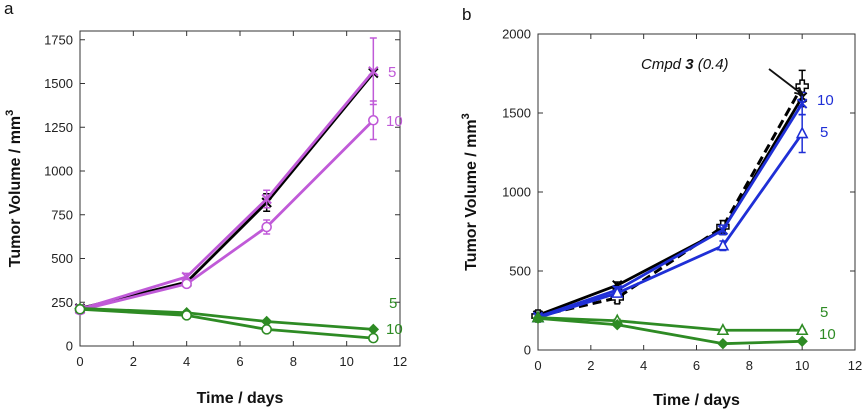  Describe the element at coordinates (786, 82) in the screenshot. I see `annotation-arrow-line` at that location.